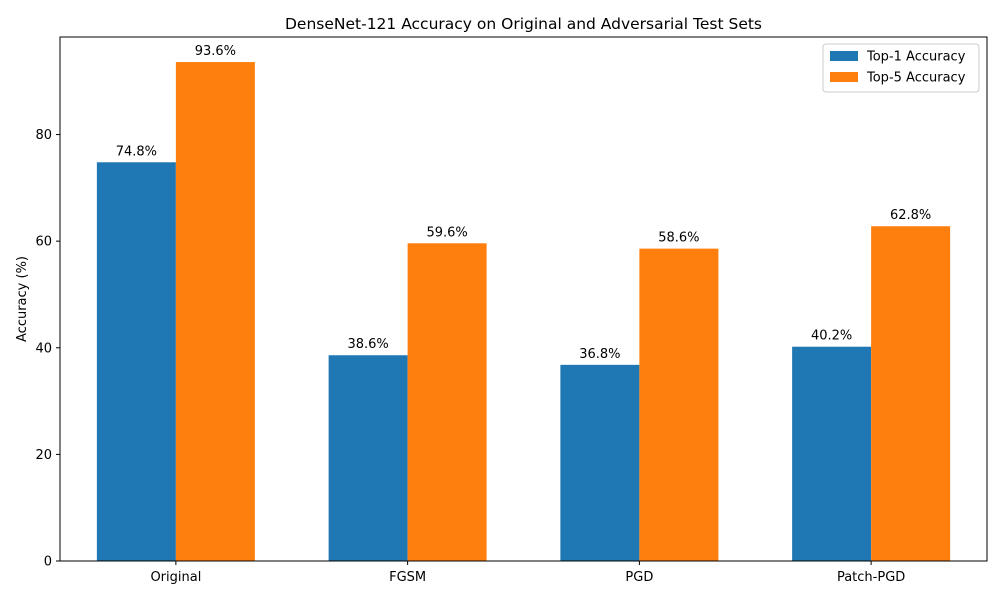 Image resolution: width=1000 pixels, height=605 pixels. I want to click on legend-label: Top-1 Accuracy, so click(916, 57).